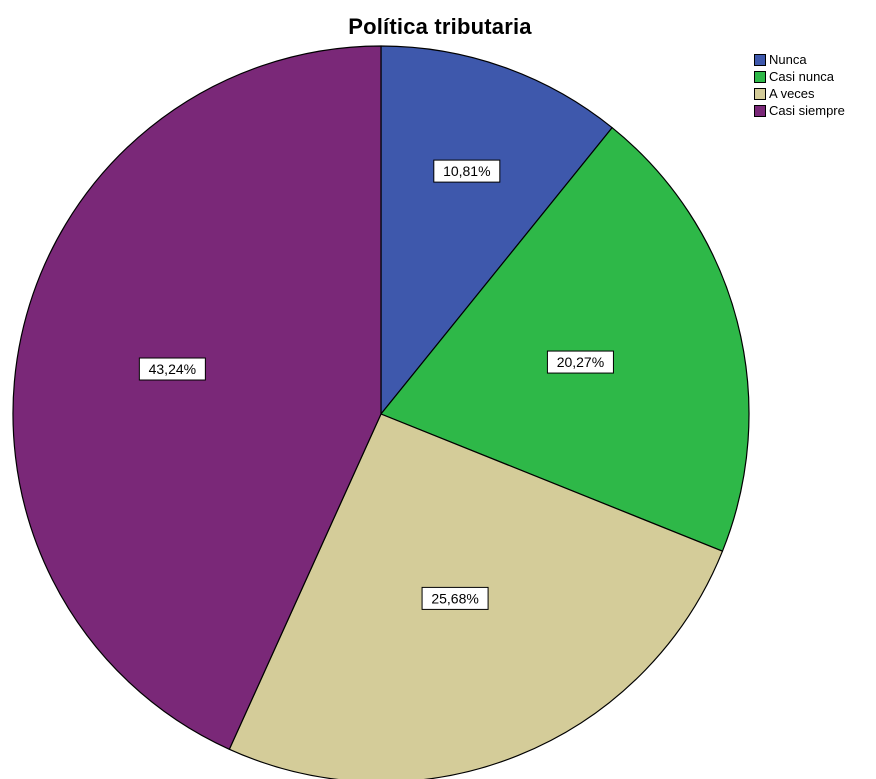 Image resolution: width=876 pixels, height=779 pixels. Describe the element at coordinates (440, 26) in the screenshot. I see `chart-title: Política tributaria` at that location.